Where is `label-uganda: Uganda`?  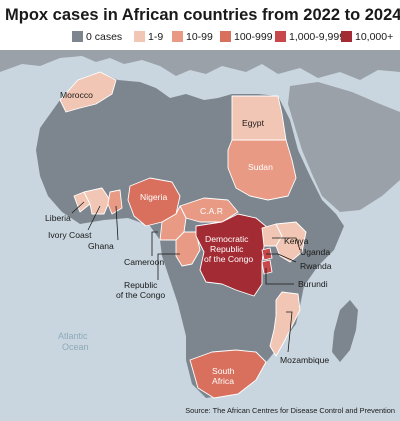
label-uganda: Uganda is located at coordinates (315, 252).